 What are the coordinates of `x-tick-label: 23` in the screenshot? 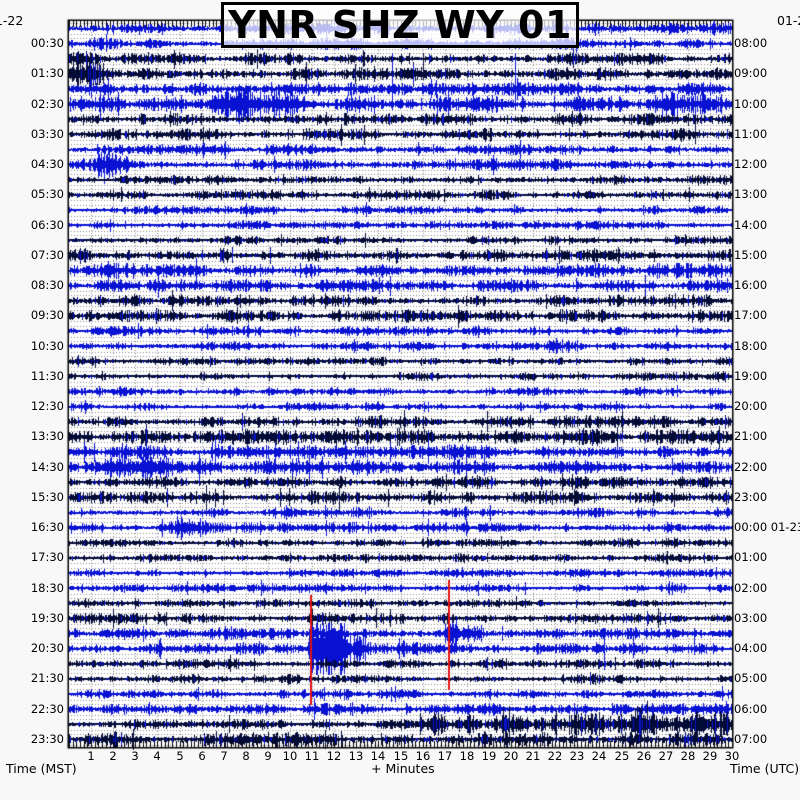 It's located at (577, 756).